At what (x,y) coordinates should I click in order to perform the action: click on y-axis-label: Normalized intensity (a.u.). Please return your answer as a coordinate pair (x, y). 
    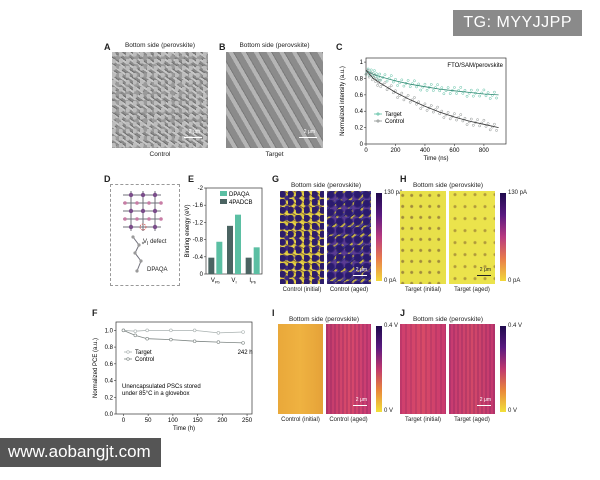
    Looking at the image, I should click on (343, 101).